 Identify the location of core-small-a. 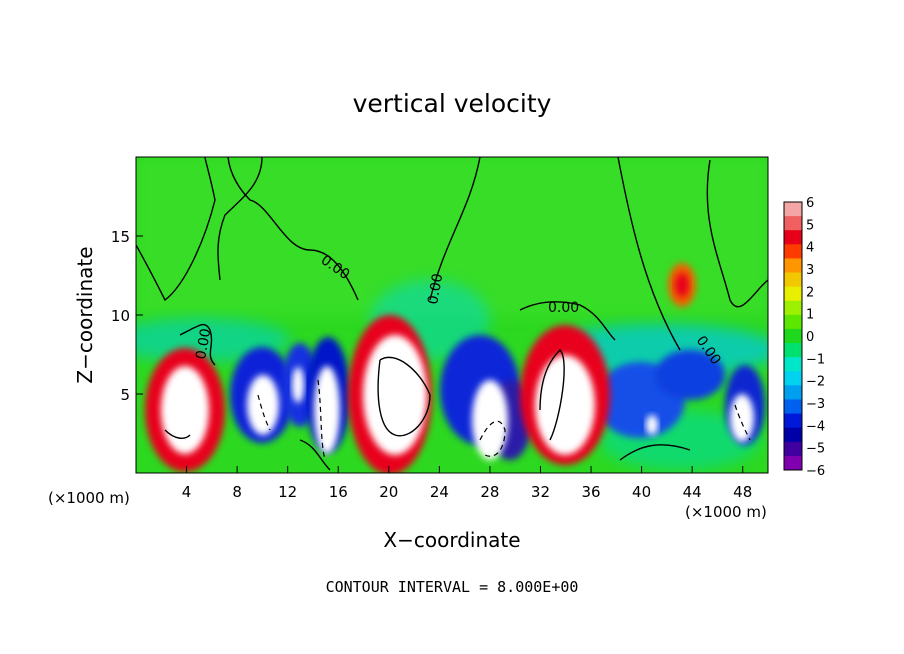
(263, 405).